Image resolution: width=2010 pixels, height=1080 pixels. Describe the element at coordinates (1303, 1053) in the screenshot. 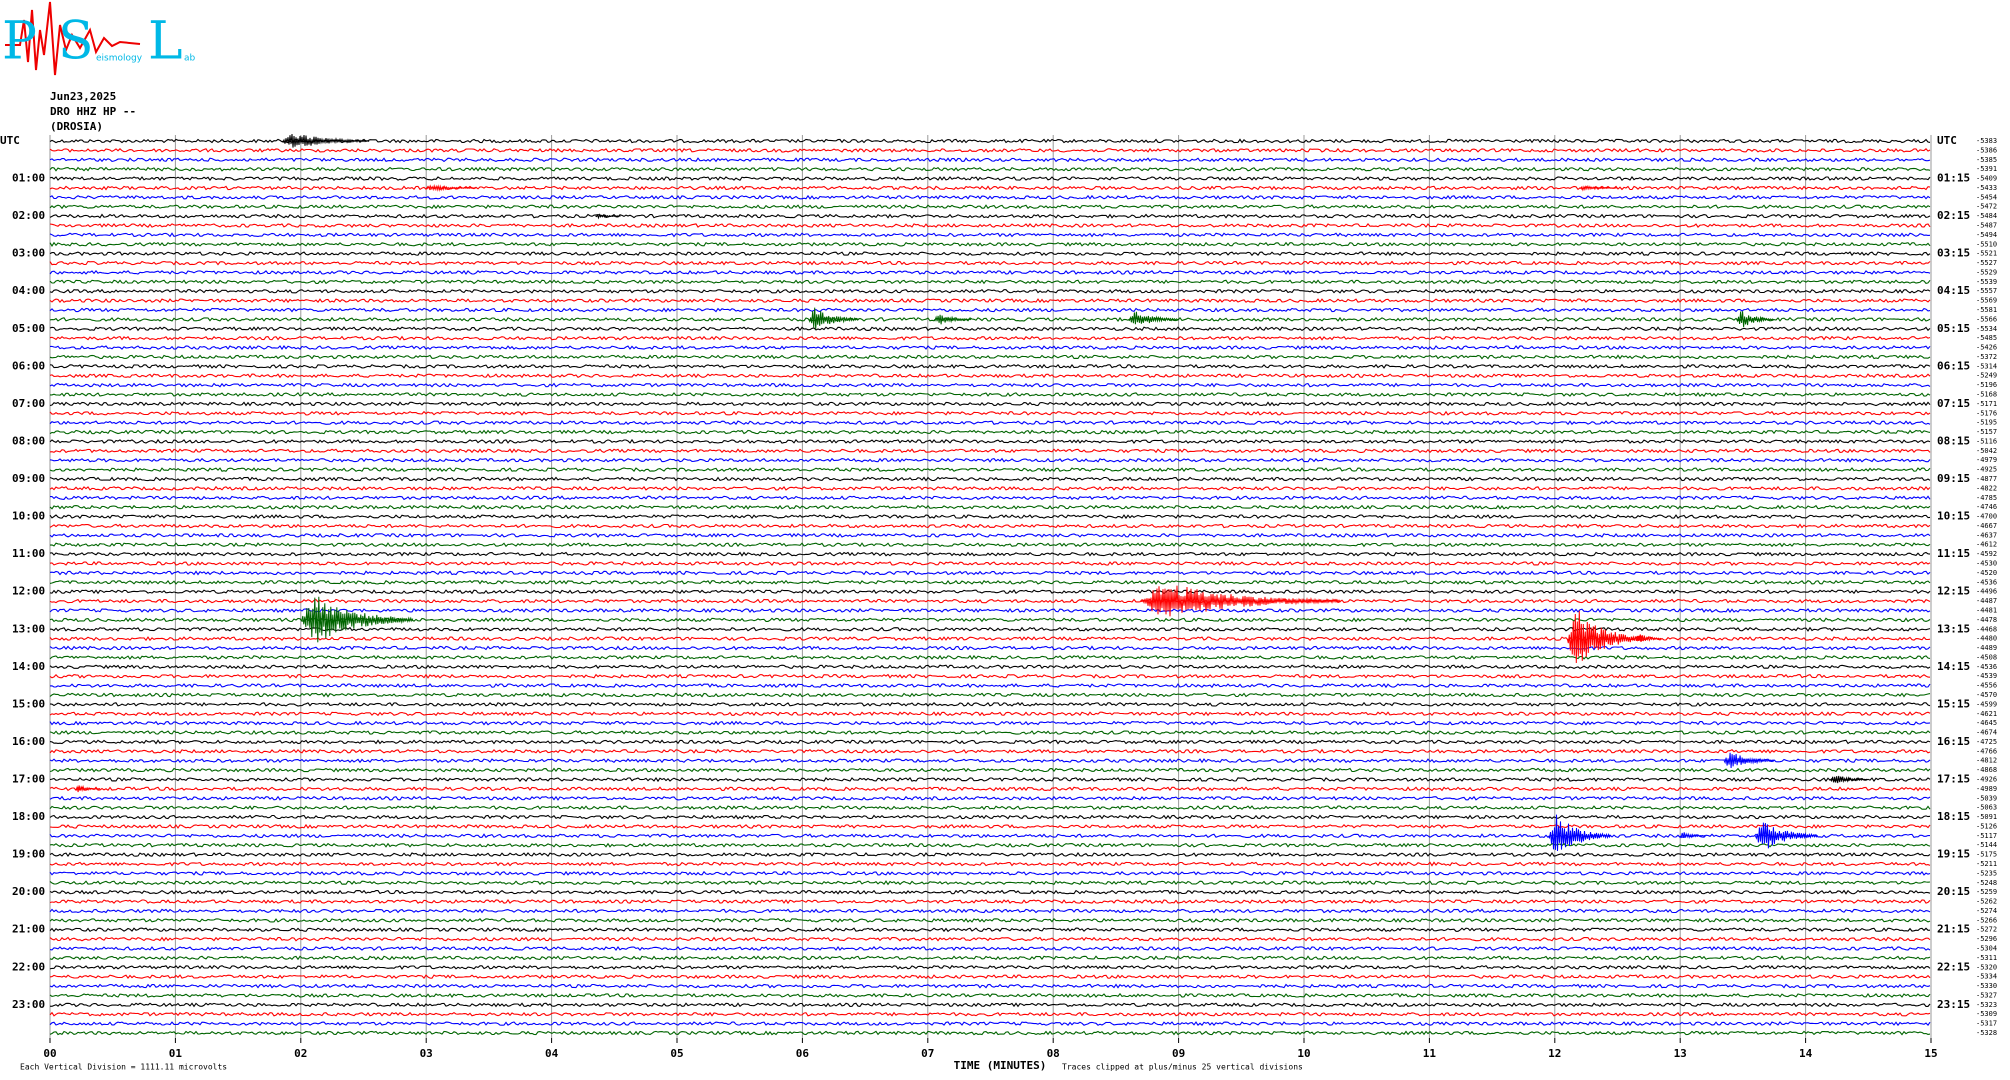

I see `x-tick-label: 10` at that location.